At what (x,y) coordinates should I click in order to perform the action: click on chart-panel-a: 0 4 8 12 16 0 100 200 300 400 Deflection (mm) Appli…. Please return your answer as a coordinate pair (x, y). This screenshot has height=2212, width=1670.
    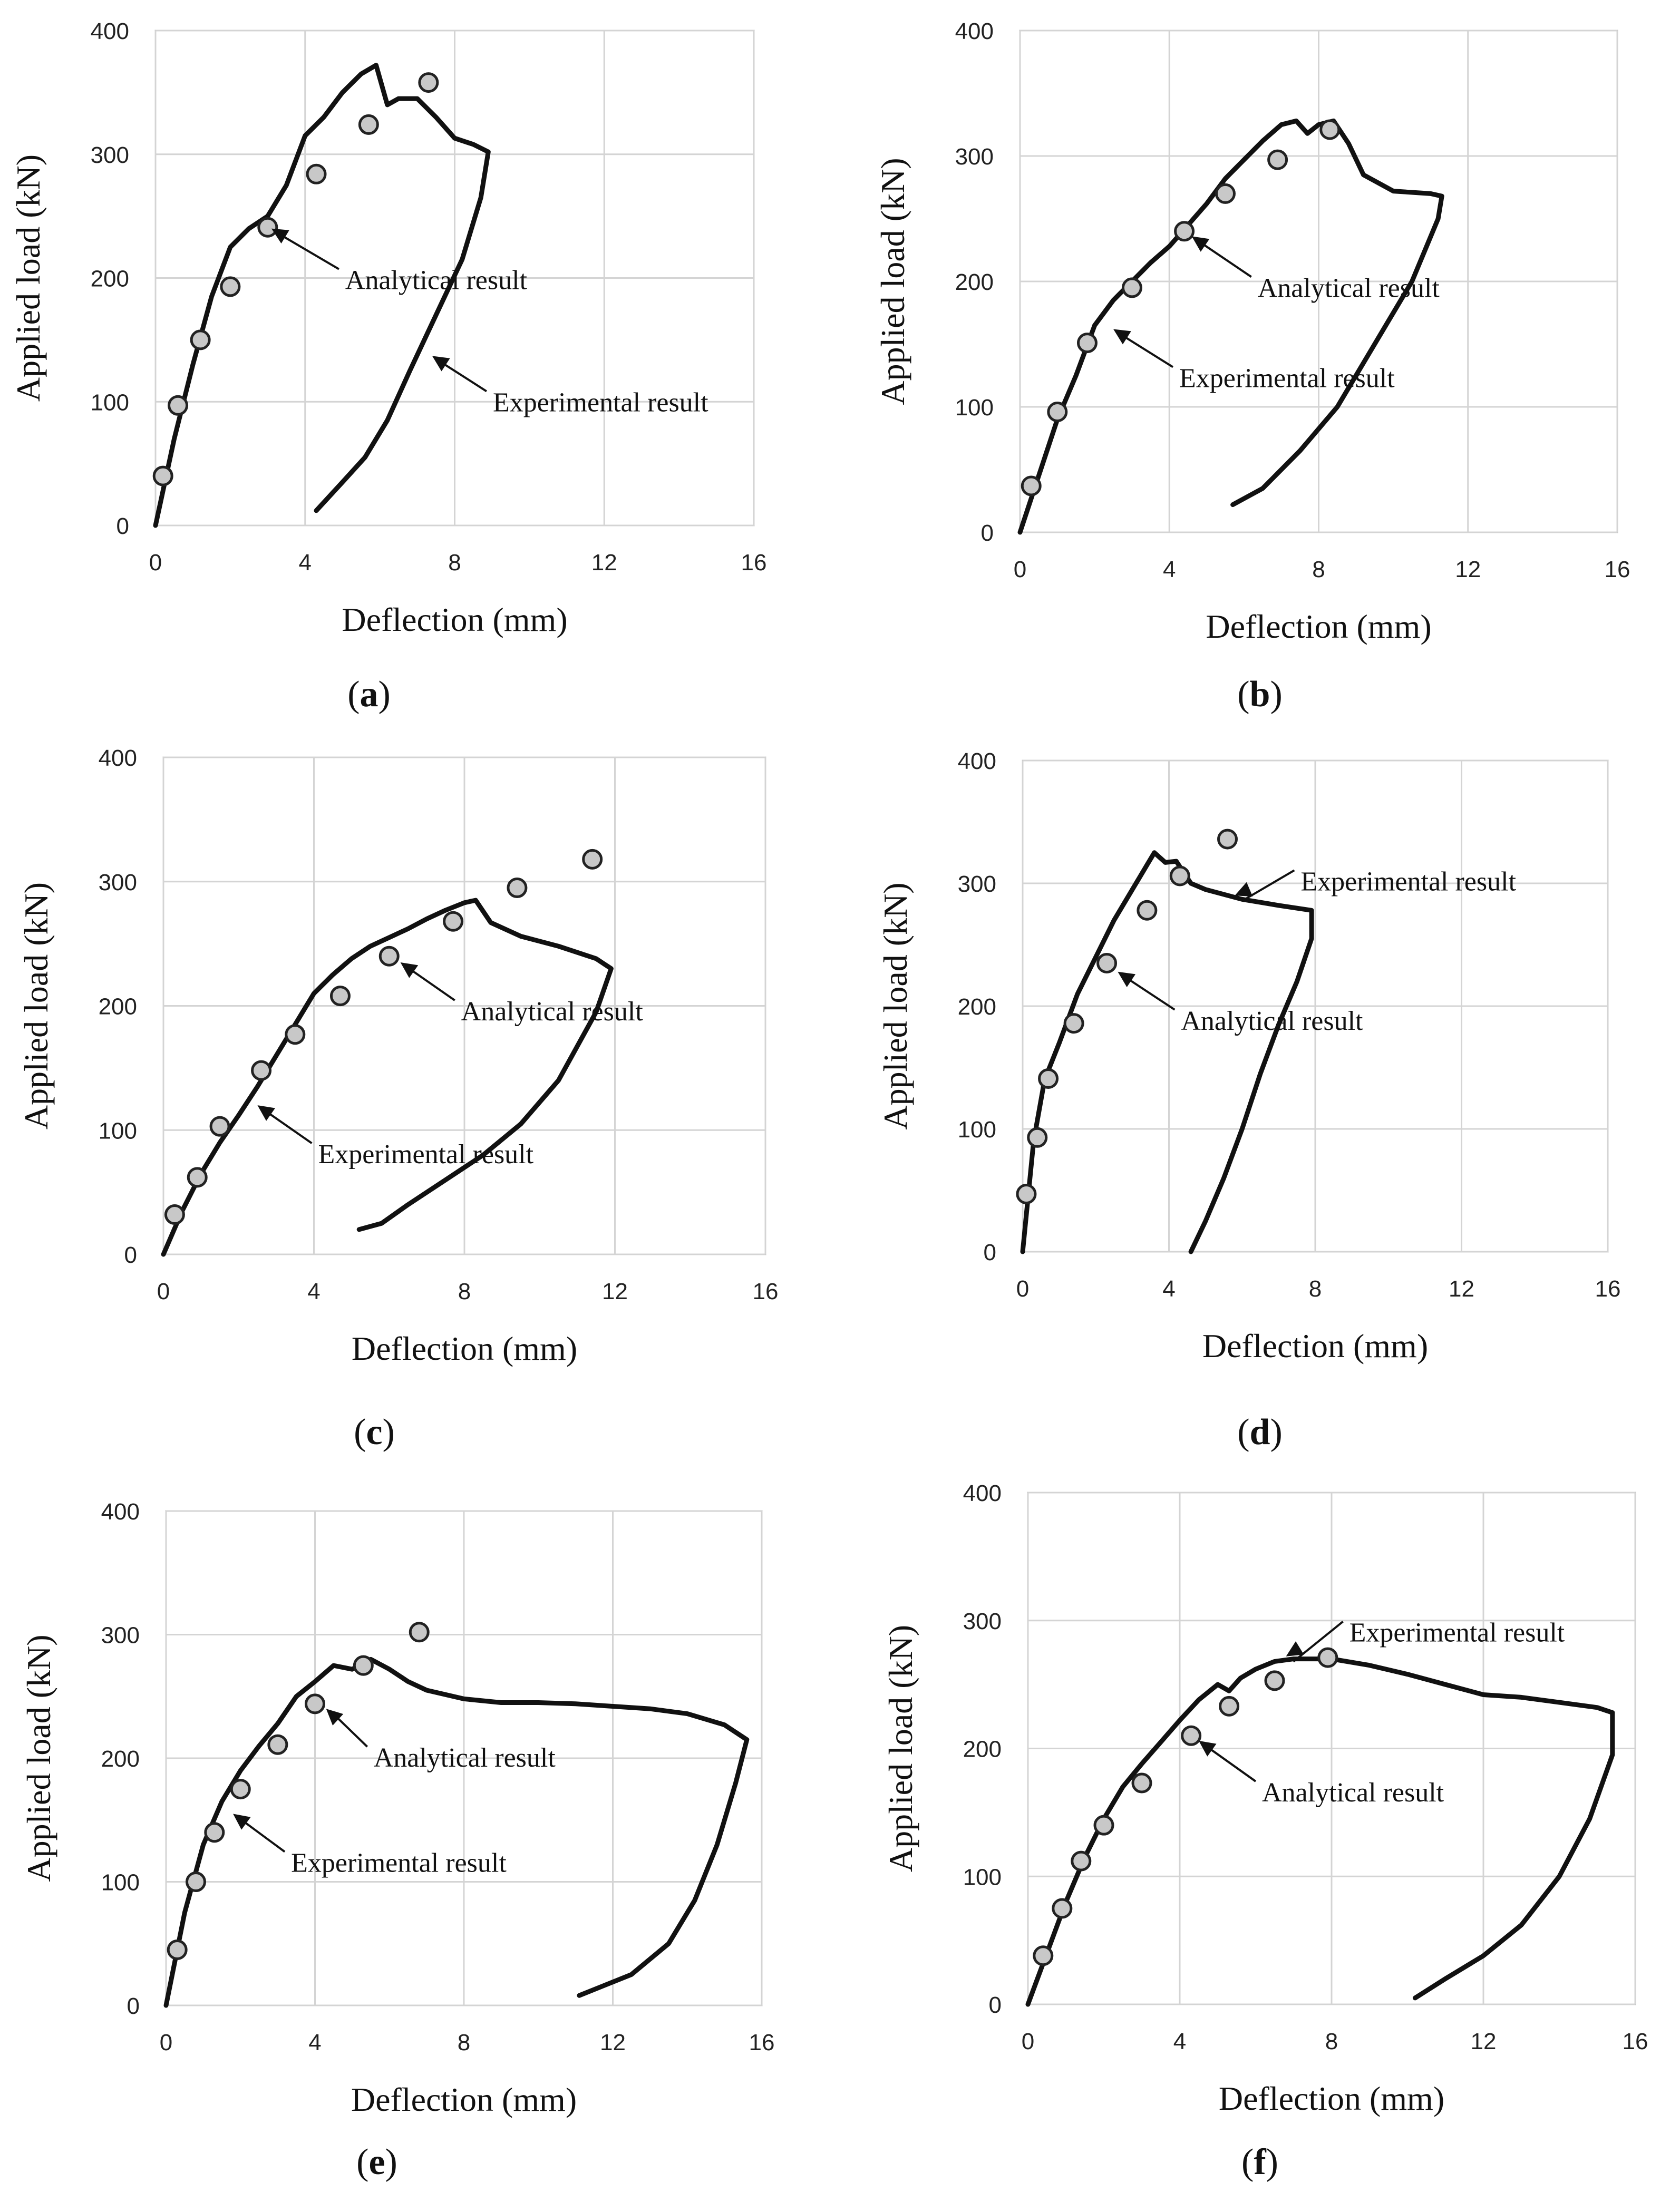
    Looking at the image, I should click on (387, 366).